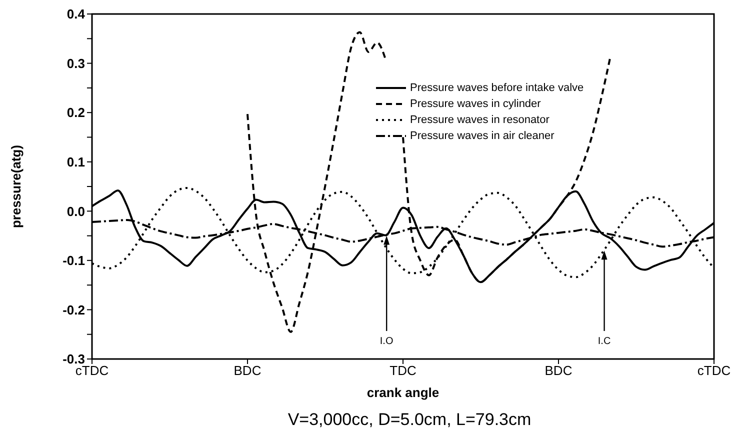 The height and width of the screenshot is (445, 739). Describe the element at coordinates (480, 120) in the screenshot. I see `legend-label: Pressure waves in resonator` at that location.